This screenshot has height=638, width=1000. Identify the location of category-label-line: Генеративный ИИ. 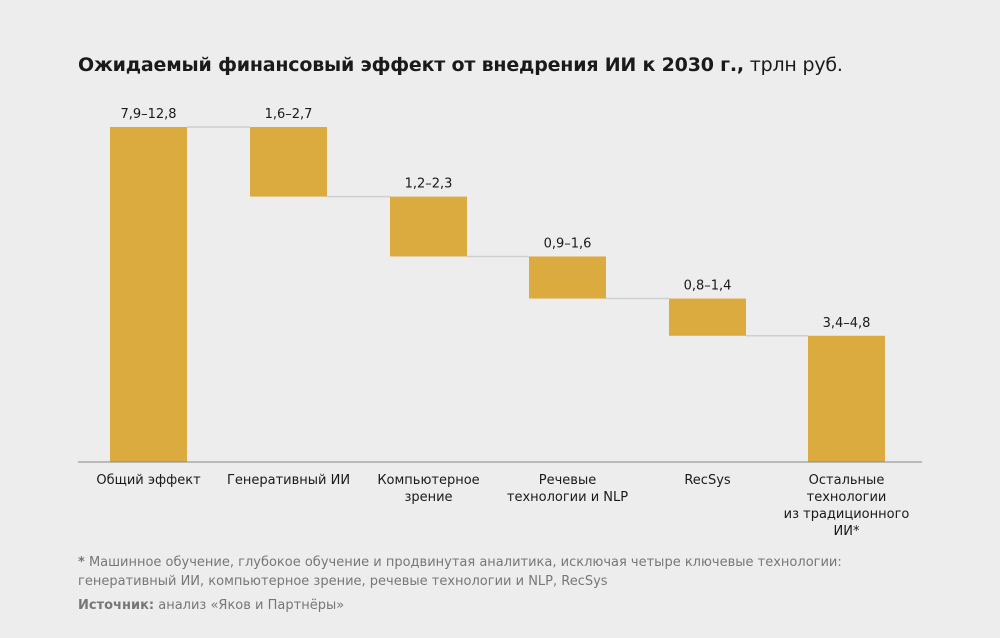
(288, 480).